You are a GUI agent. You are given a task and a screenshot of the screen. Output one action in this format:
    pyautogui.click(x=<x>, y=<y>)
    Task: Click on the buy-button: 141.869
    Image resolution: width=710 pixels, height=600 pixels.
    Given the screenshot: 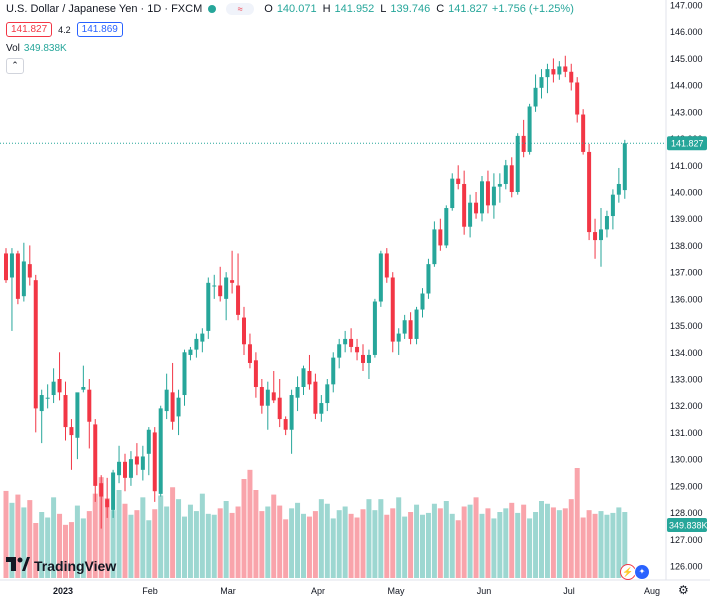 What is the action you would take?
    pyautogui.click(x=99, y=29)
    